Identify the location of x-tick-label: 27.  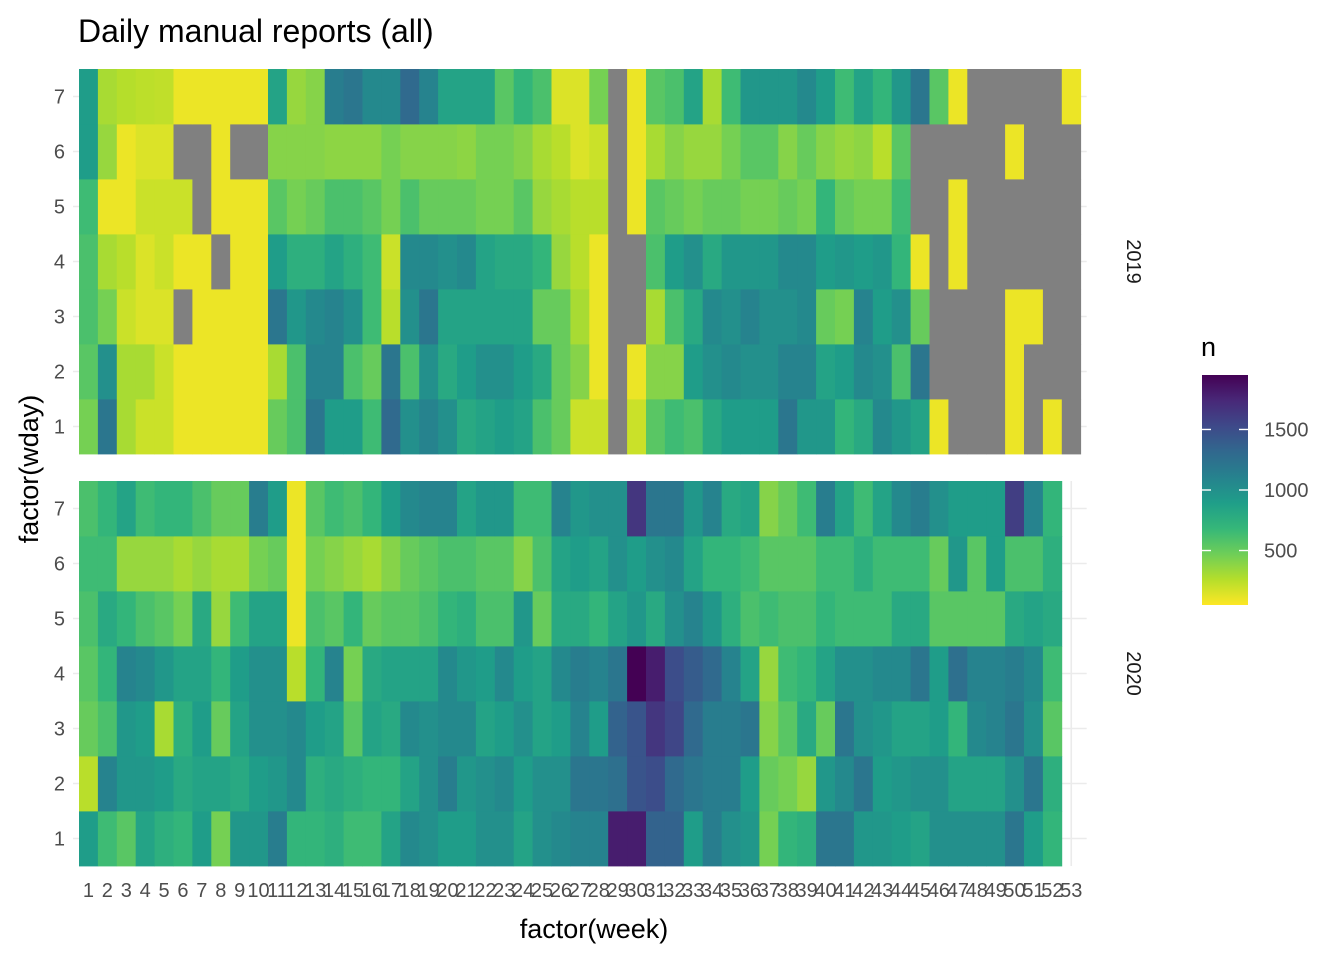
(580, 891).